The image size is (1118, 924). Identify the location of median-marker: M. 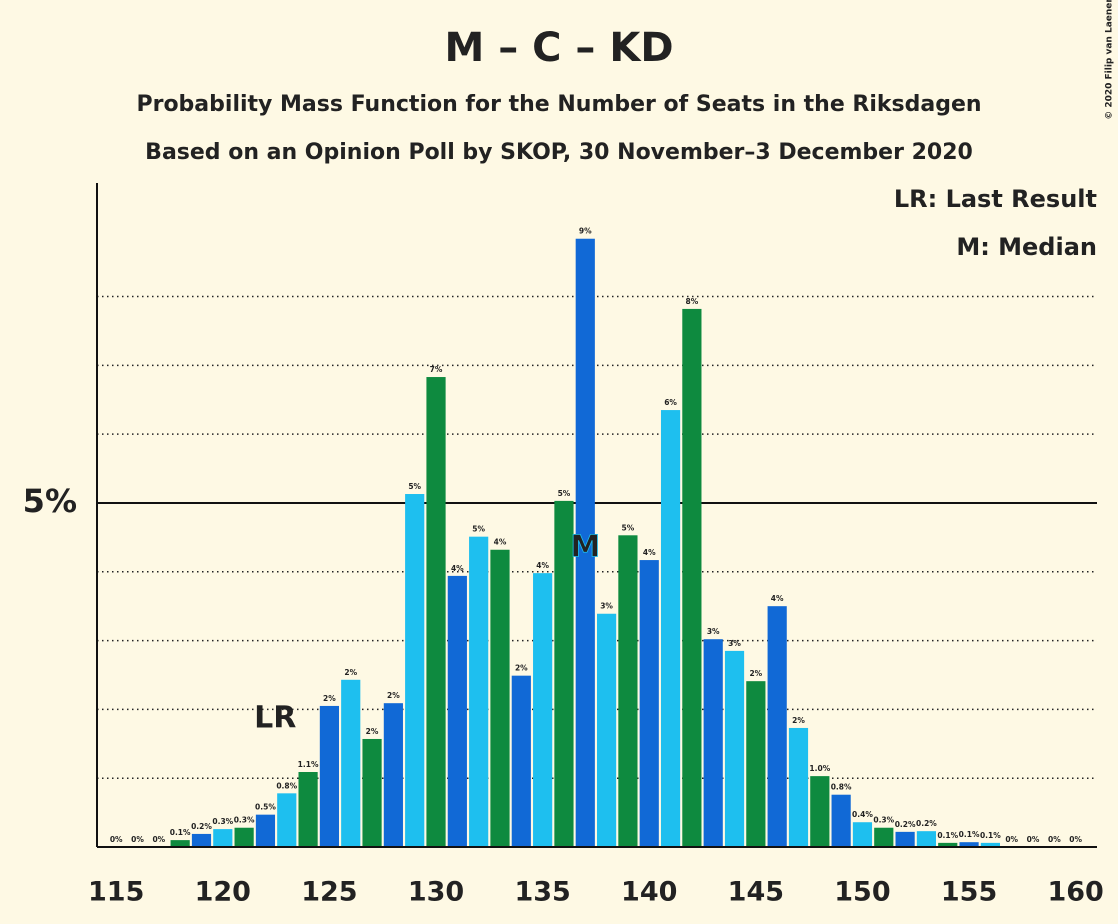
(585, 547).